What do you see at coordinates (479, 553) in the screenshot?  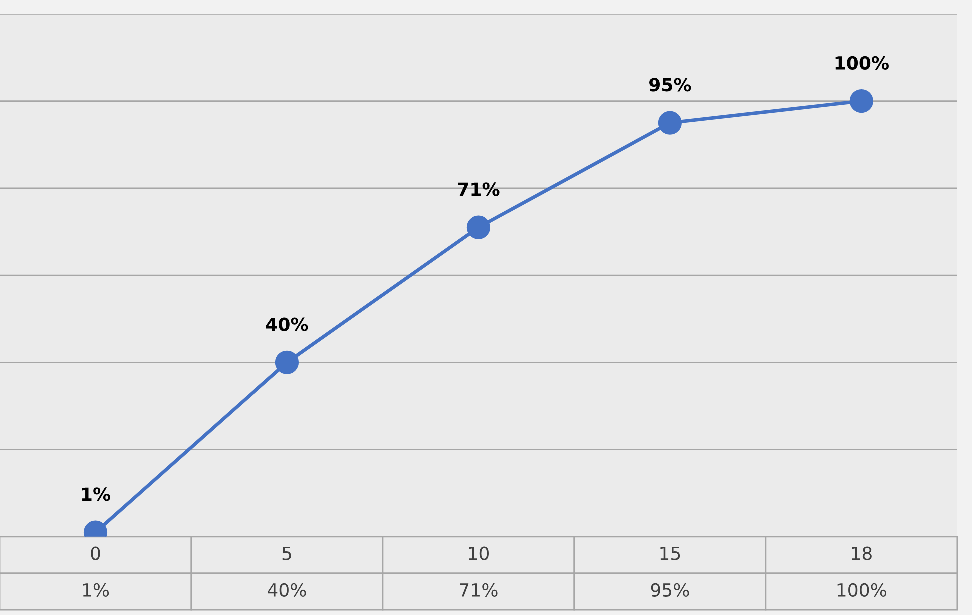 I see `x-tick-label: 10` at bounding box center [479, 553].